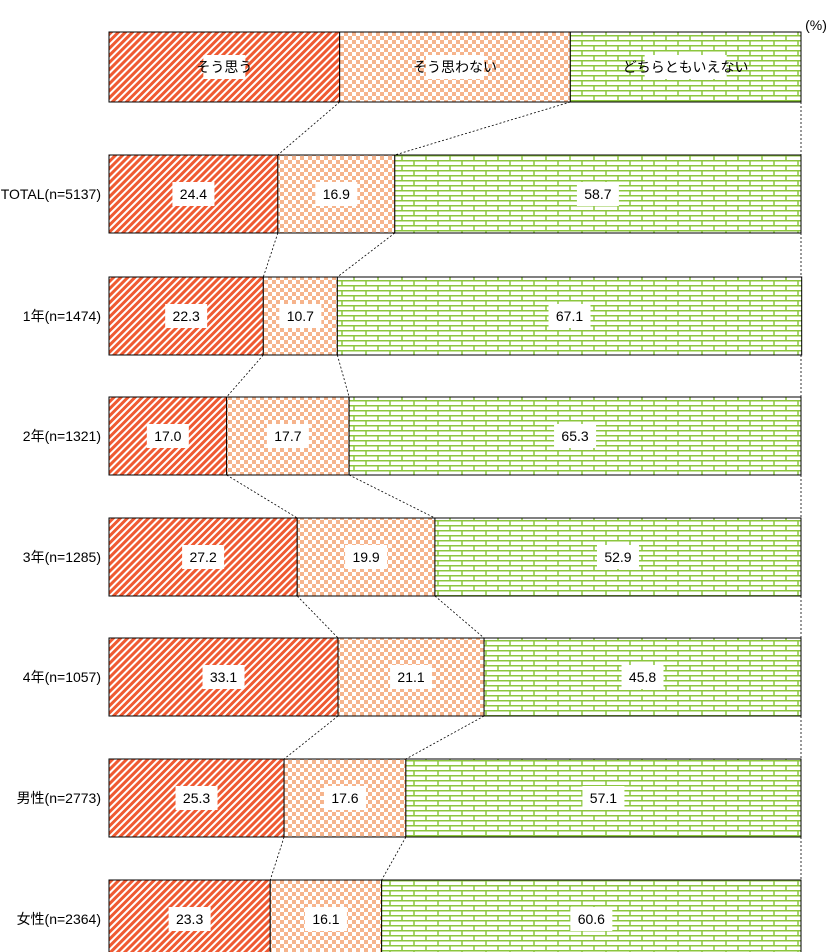  I want to click on data-label-series-2: 17.6, so click(344, 798).